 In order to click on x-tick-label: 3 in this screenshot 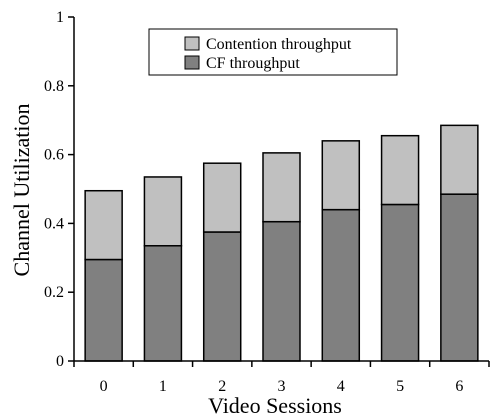, I will do `click(282, 386)`.